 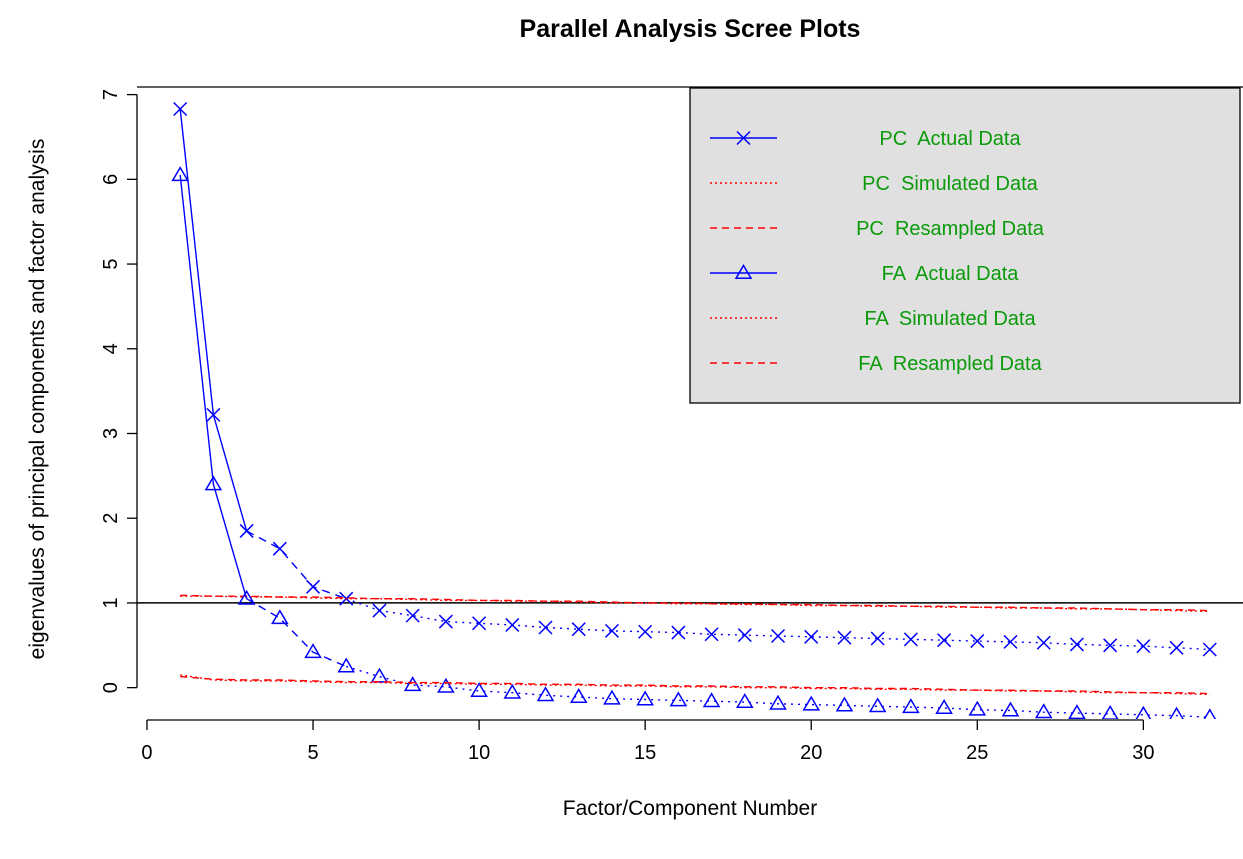 I want to click on legend-label-pc-actual-data: PC Actual Data, so click(x=950, y=139).